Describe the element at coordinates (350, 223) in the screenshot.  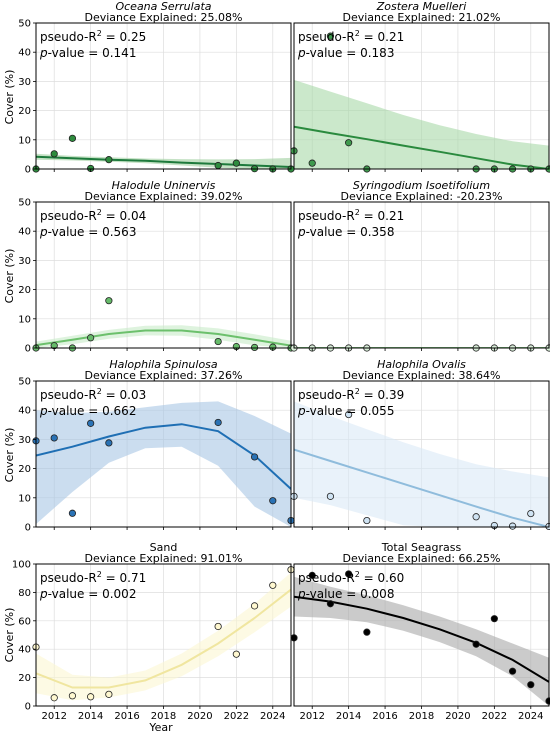
I see `stats-annotation: pseudo-R2 = 0.21 p-value = 0.358` at that location.